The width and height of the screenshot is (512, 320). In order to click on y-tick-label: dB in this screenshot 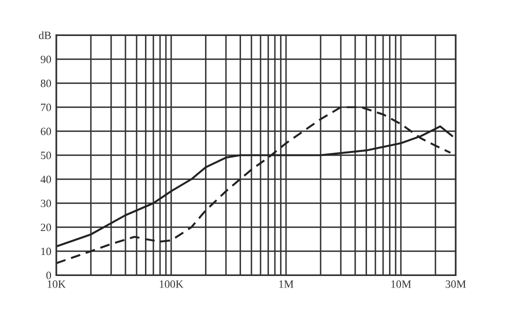, I will do `click(44, 35)`.